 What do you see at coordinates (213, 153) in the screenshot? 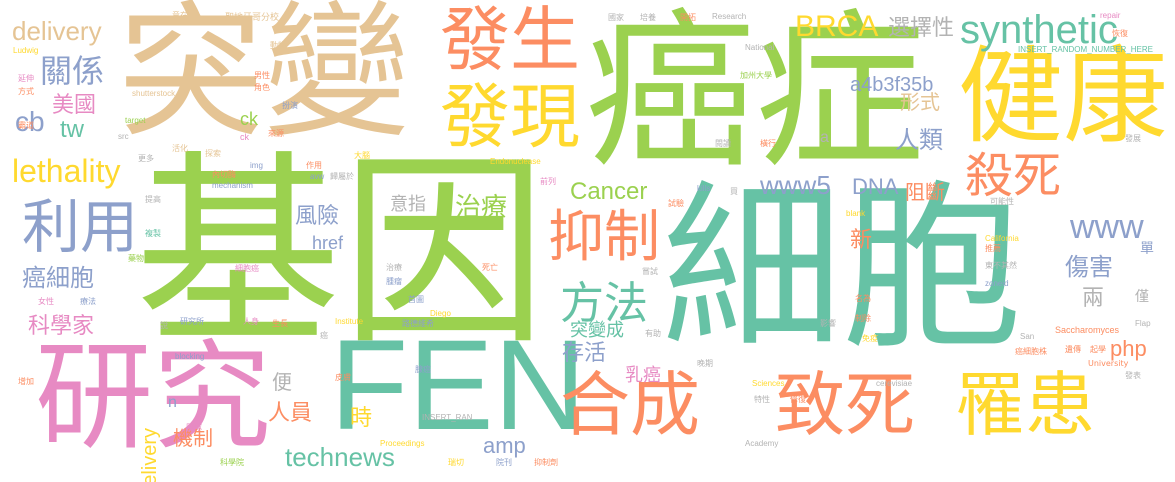
I see `small-word: 探索` at bounding box center [213, 153].